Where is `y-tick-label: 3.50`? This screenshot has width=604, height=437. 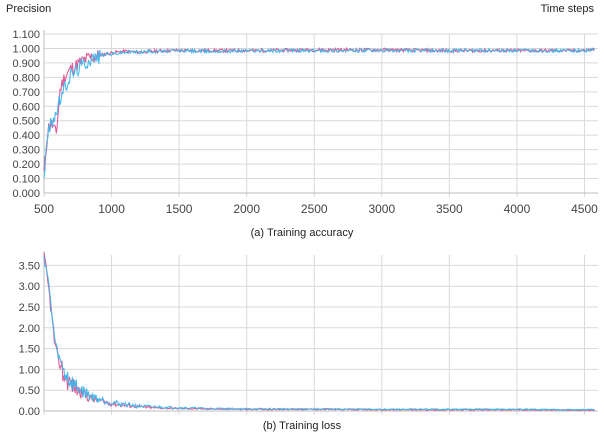
y-tick-label: 3.50 is located at coordinates (29, 266).